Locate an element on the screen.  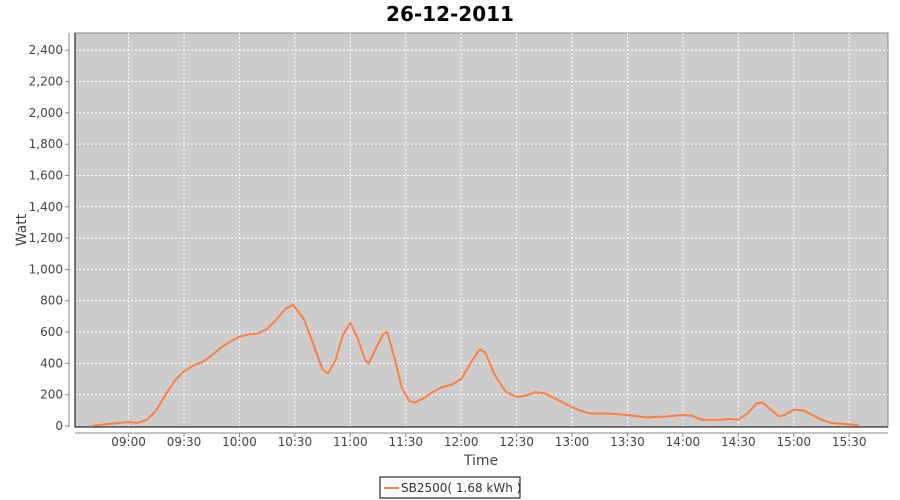
x-axis-label: Time is located at coordinates (480, 461).